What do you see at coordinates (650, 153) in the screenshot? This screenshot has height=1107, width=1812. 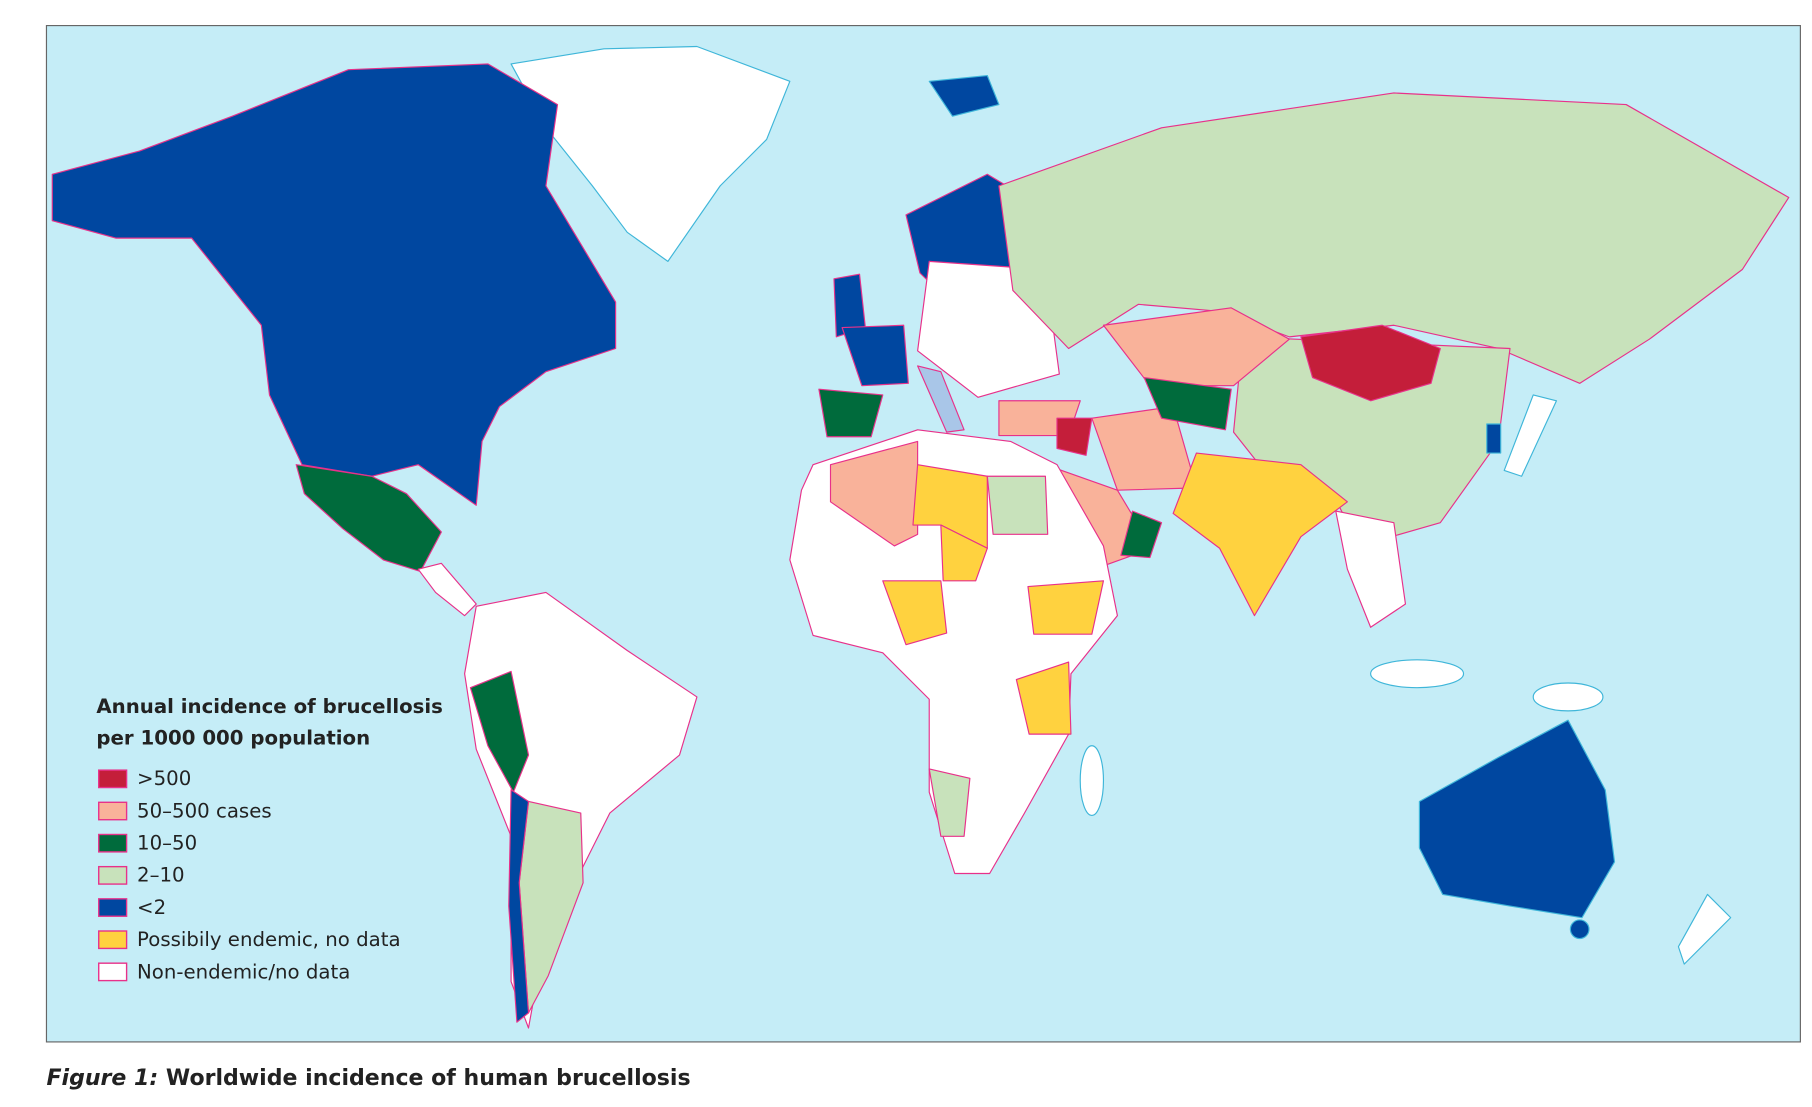 I see `greenland` at bounding box center [650, 153].